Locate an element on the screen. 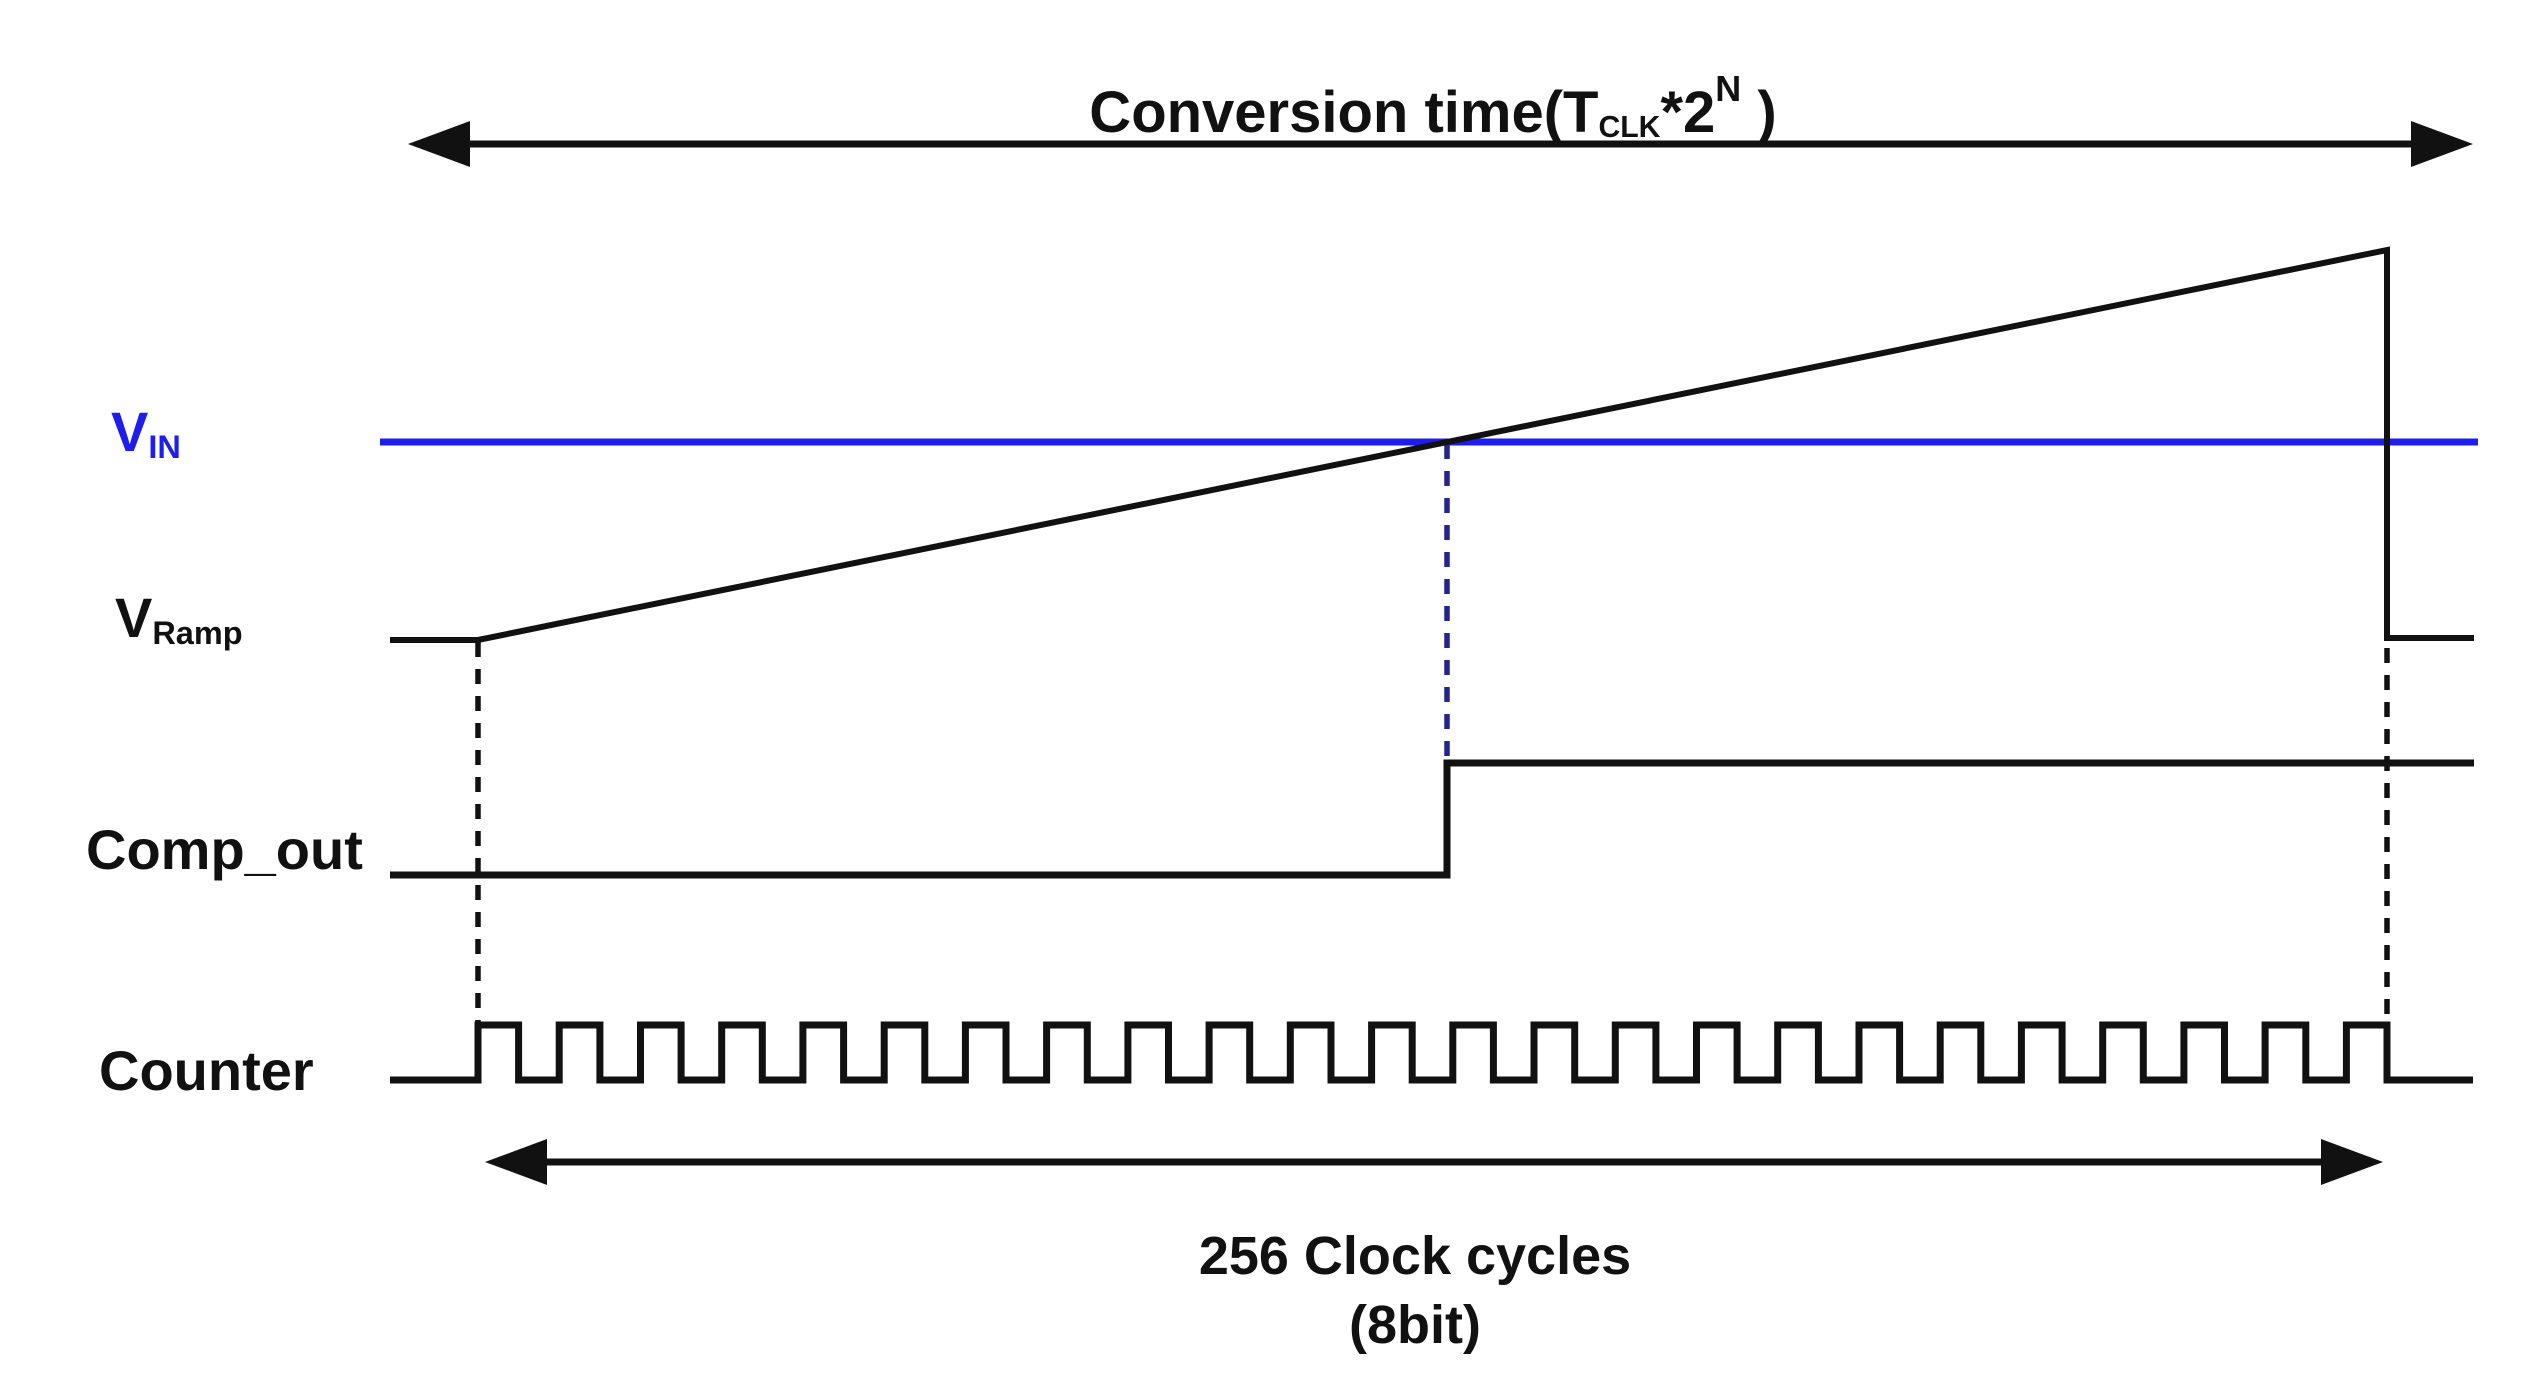 This screenshot has height=1384, width=2536. title-subscript-clk: CLK is located at coordinates (1629, 128).